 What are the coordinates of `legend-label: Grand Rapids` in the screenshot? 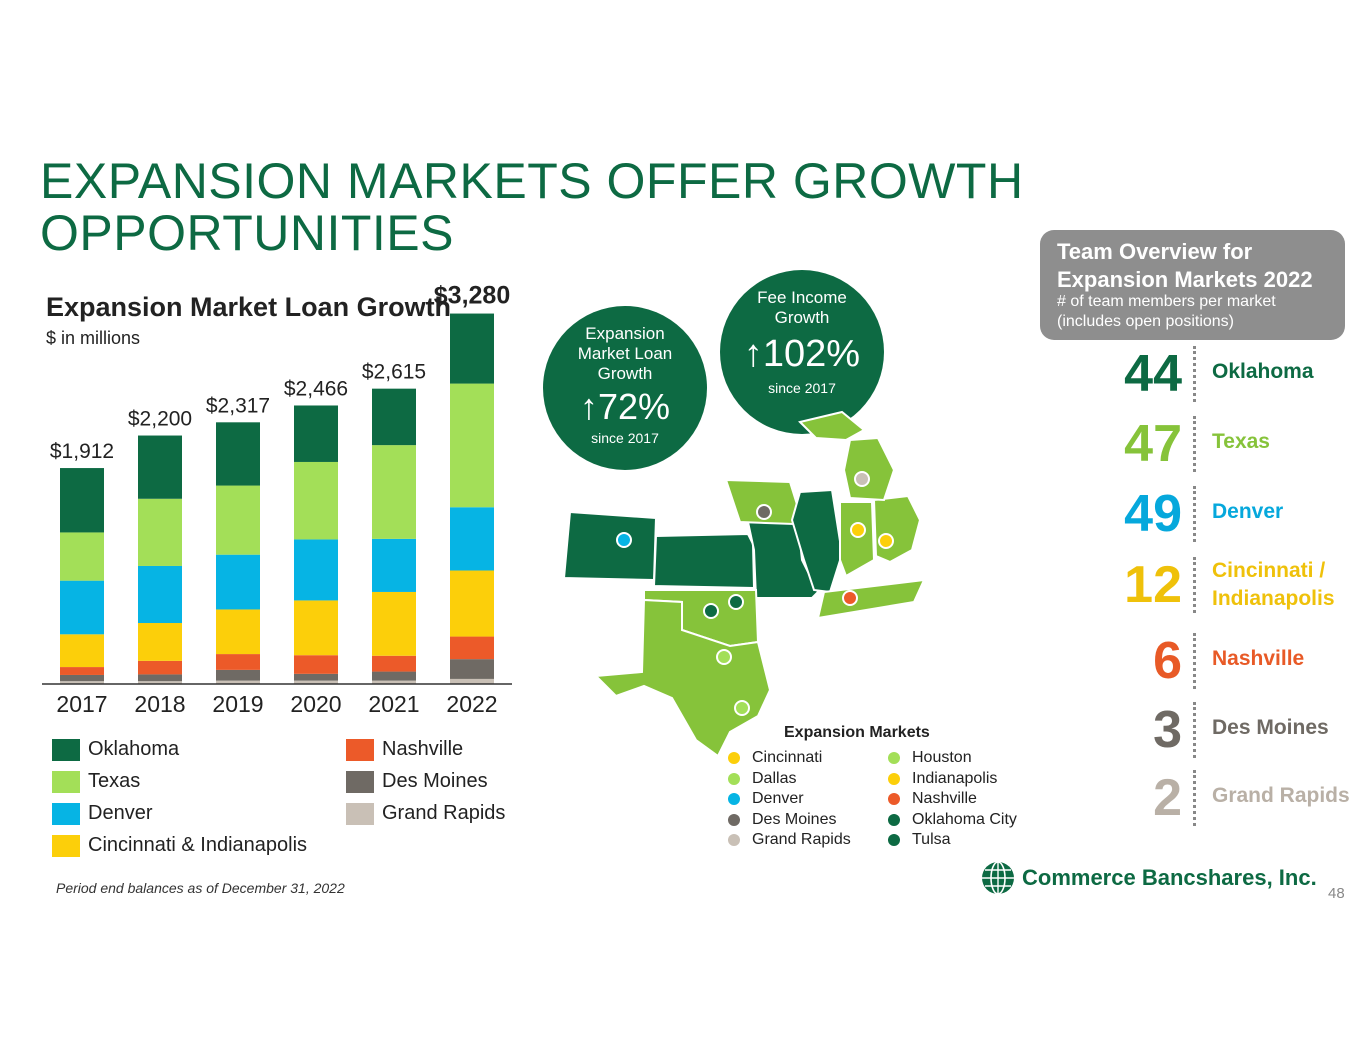 It's located at (444, 813).